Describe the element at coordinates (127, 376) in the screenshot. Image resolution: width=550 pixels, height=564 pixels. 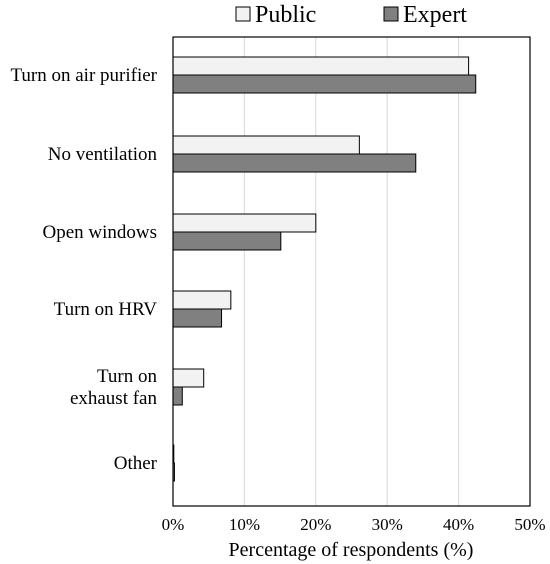
I see `category-label: Turn on` at that location.